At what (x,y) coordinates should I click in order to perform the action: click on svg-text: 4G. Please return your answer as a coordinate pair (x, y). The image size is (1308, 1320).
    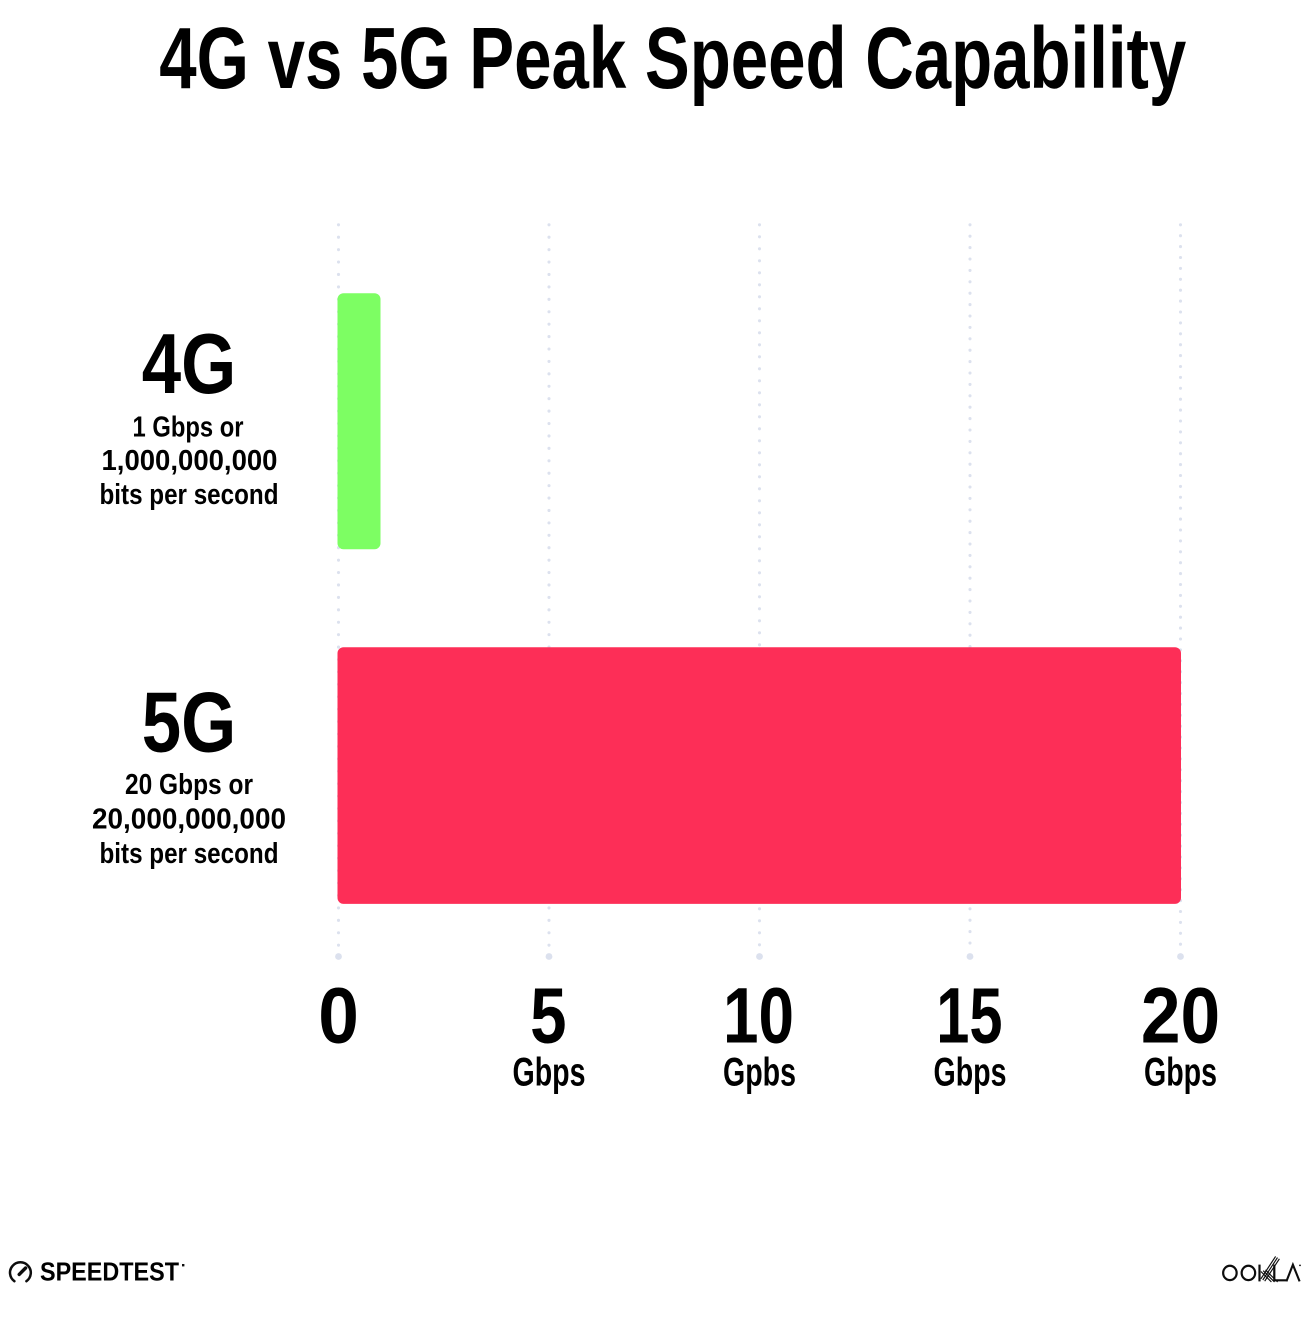
    Looking at the image, I should click on (189, 364).